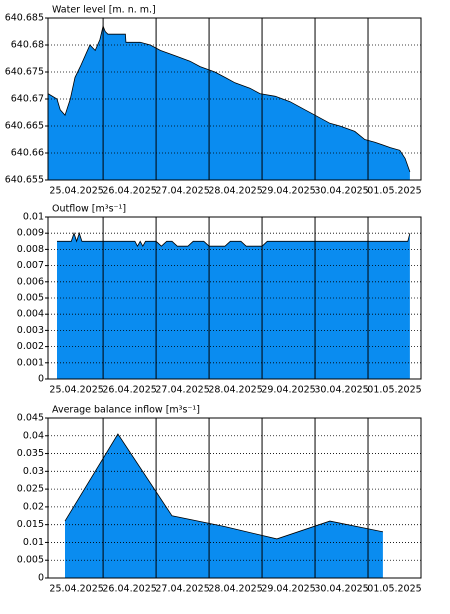  Describe the element at coordinates (104, 10) in the screenshot. I see `panel-title: Water level [m. n. m.]` at that location.